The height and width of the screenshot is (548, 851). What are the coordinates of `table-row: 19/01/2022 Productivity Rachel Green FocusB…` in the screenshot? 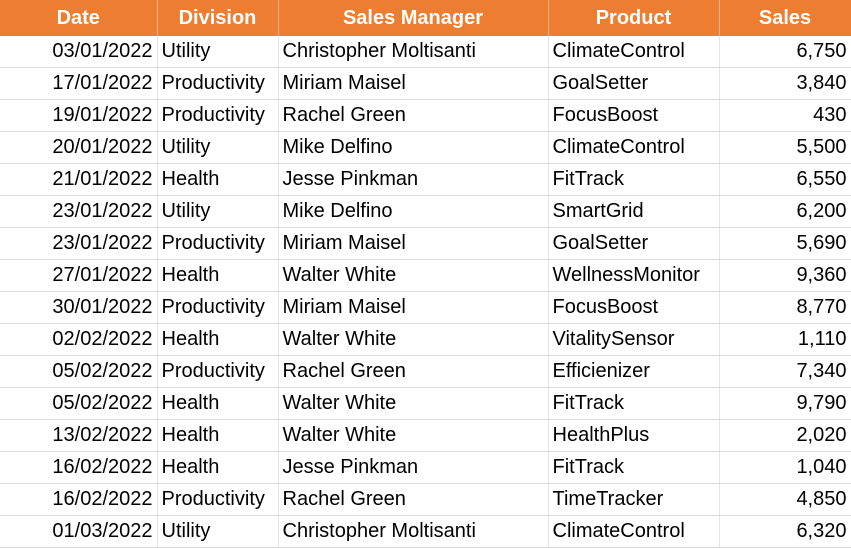 It's located at (425, 115).